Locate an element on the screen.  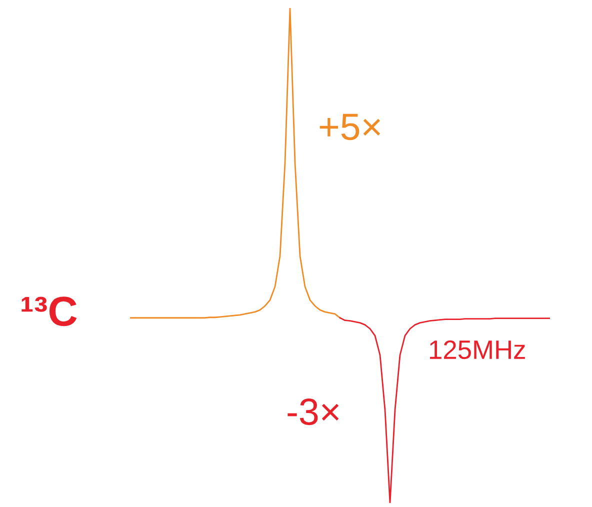
annotation: -3× is located at coordinates (313, 412).